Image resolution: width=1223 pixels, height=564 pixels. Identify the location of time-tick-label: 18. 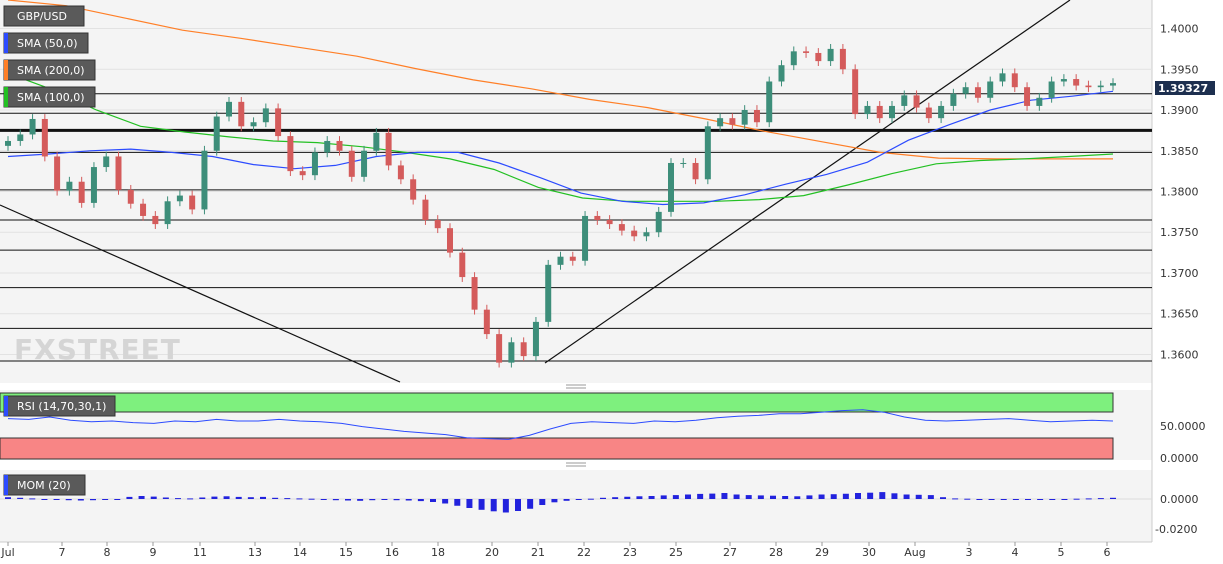
(438, 552).